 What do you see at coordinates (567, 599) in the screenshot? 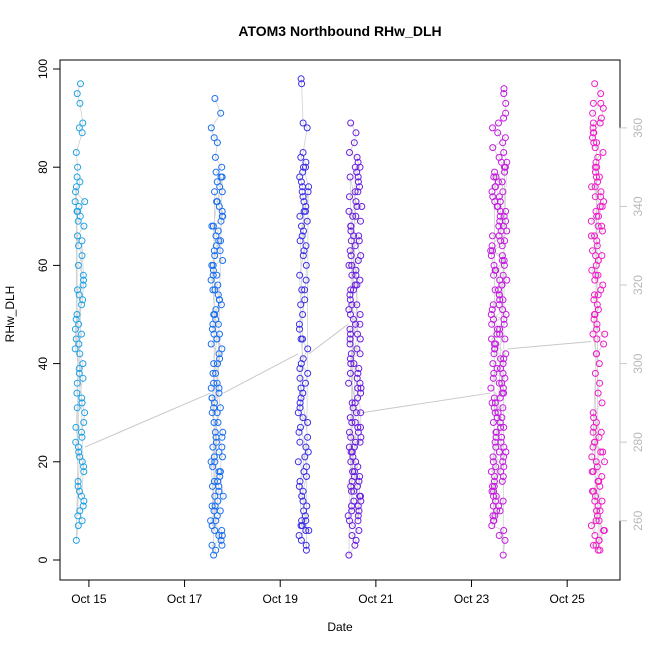
I see `x-tick-label: Oct 25` at bounding box center [567, 599].